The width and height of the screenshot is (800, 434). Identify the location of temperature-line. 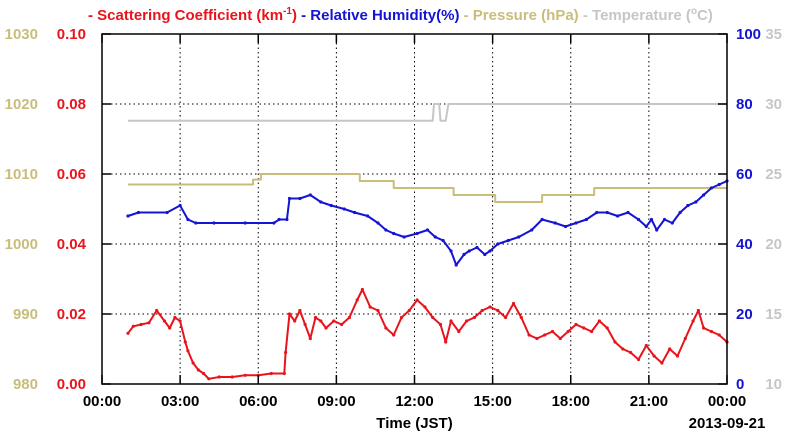
(427, 112).